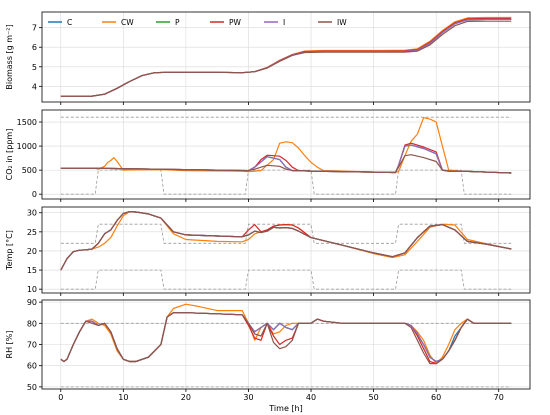 The width and height of the screenshot is (550, 415). What do you see at coordinates (34, 194) in the screenshot?
I see `y-tick-label: 0` at bounding box center [34, 194].